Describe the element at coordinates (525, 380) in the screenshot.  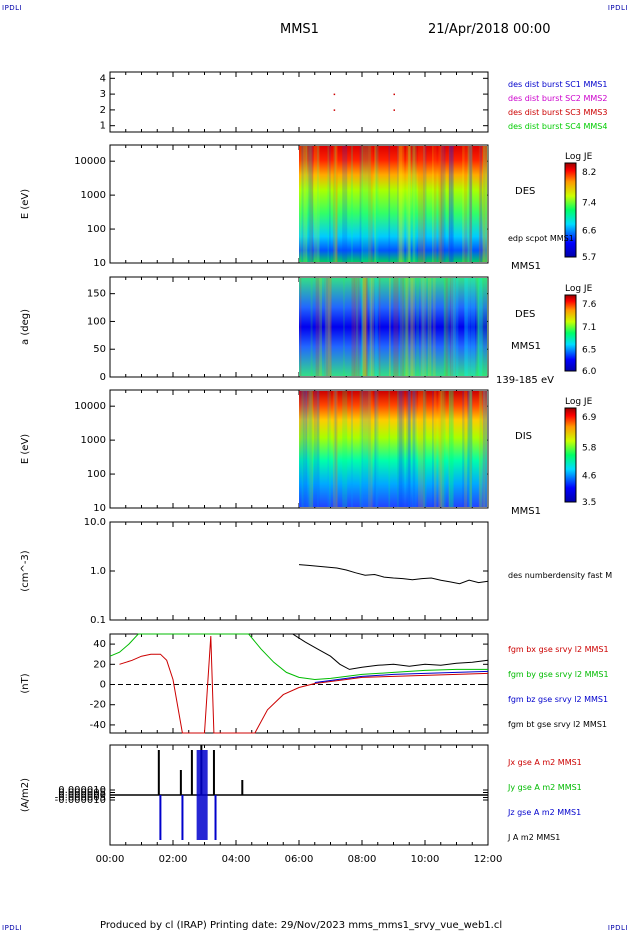
I see `panel-footer-label: 139-185 eV` at that location.